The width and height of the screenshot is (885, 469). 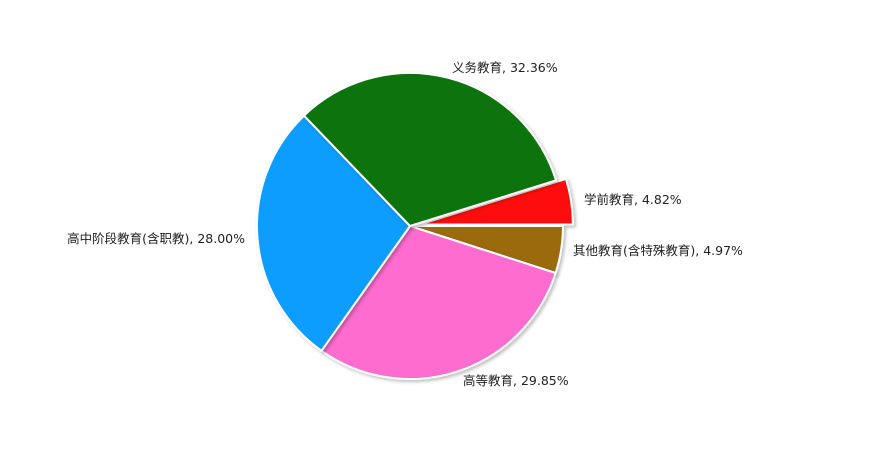 What do you see at coordinates (505, 67) in the screenshot?
I see `slice-label-4: 义务教育, 32.36%` at bounding box center [505, 67].